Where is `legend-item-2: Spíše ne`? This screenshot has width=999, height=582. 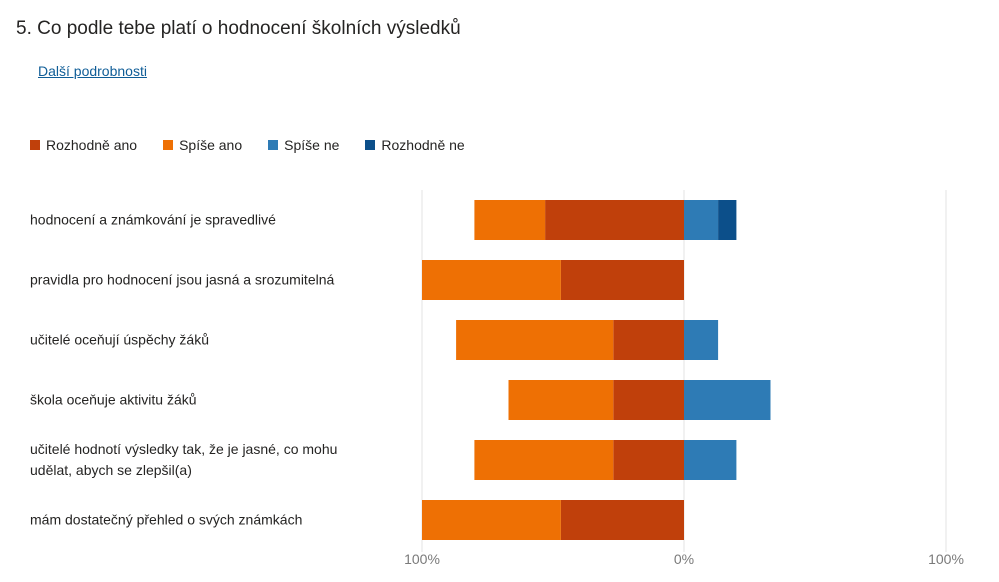
legend-item-2: Spíše ne is located at coordinates (303, 145).